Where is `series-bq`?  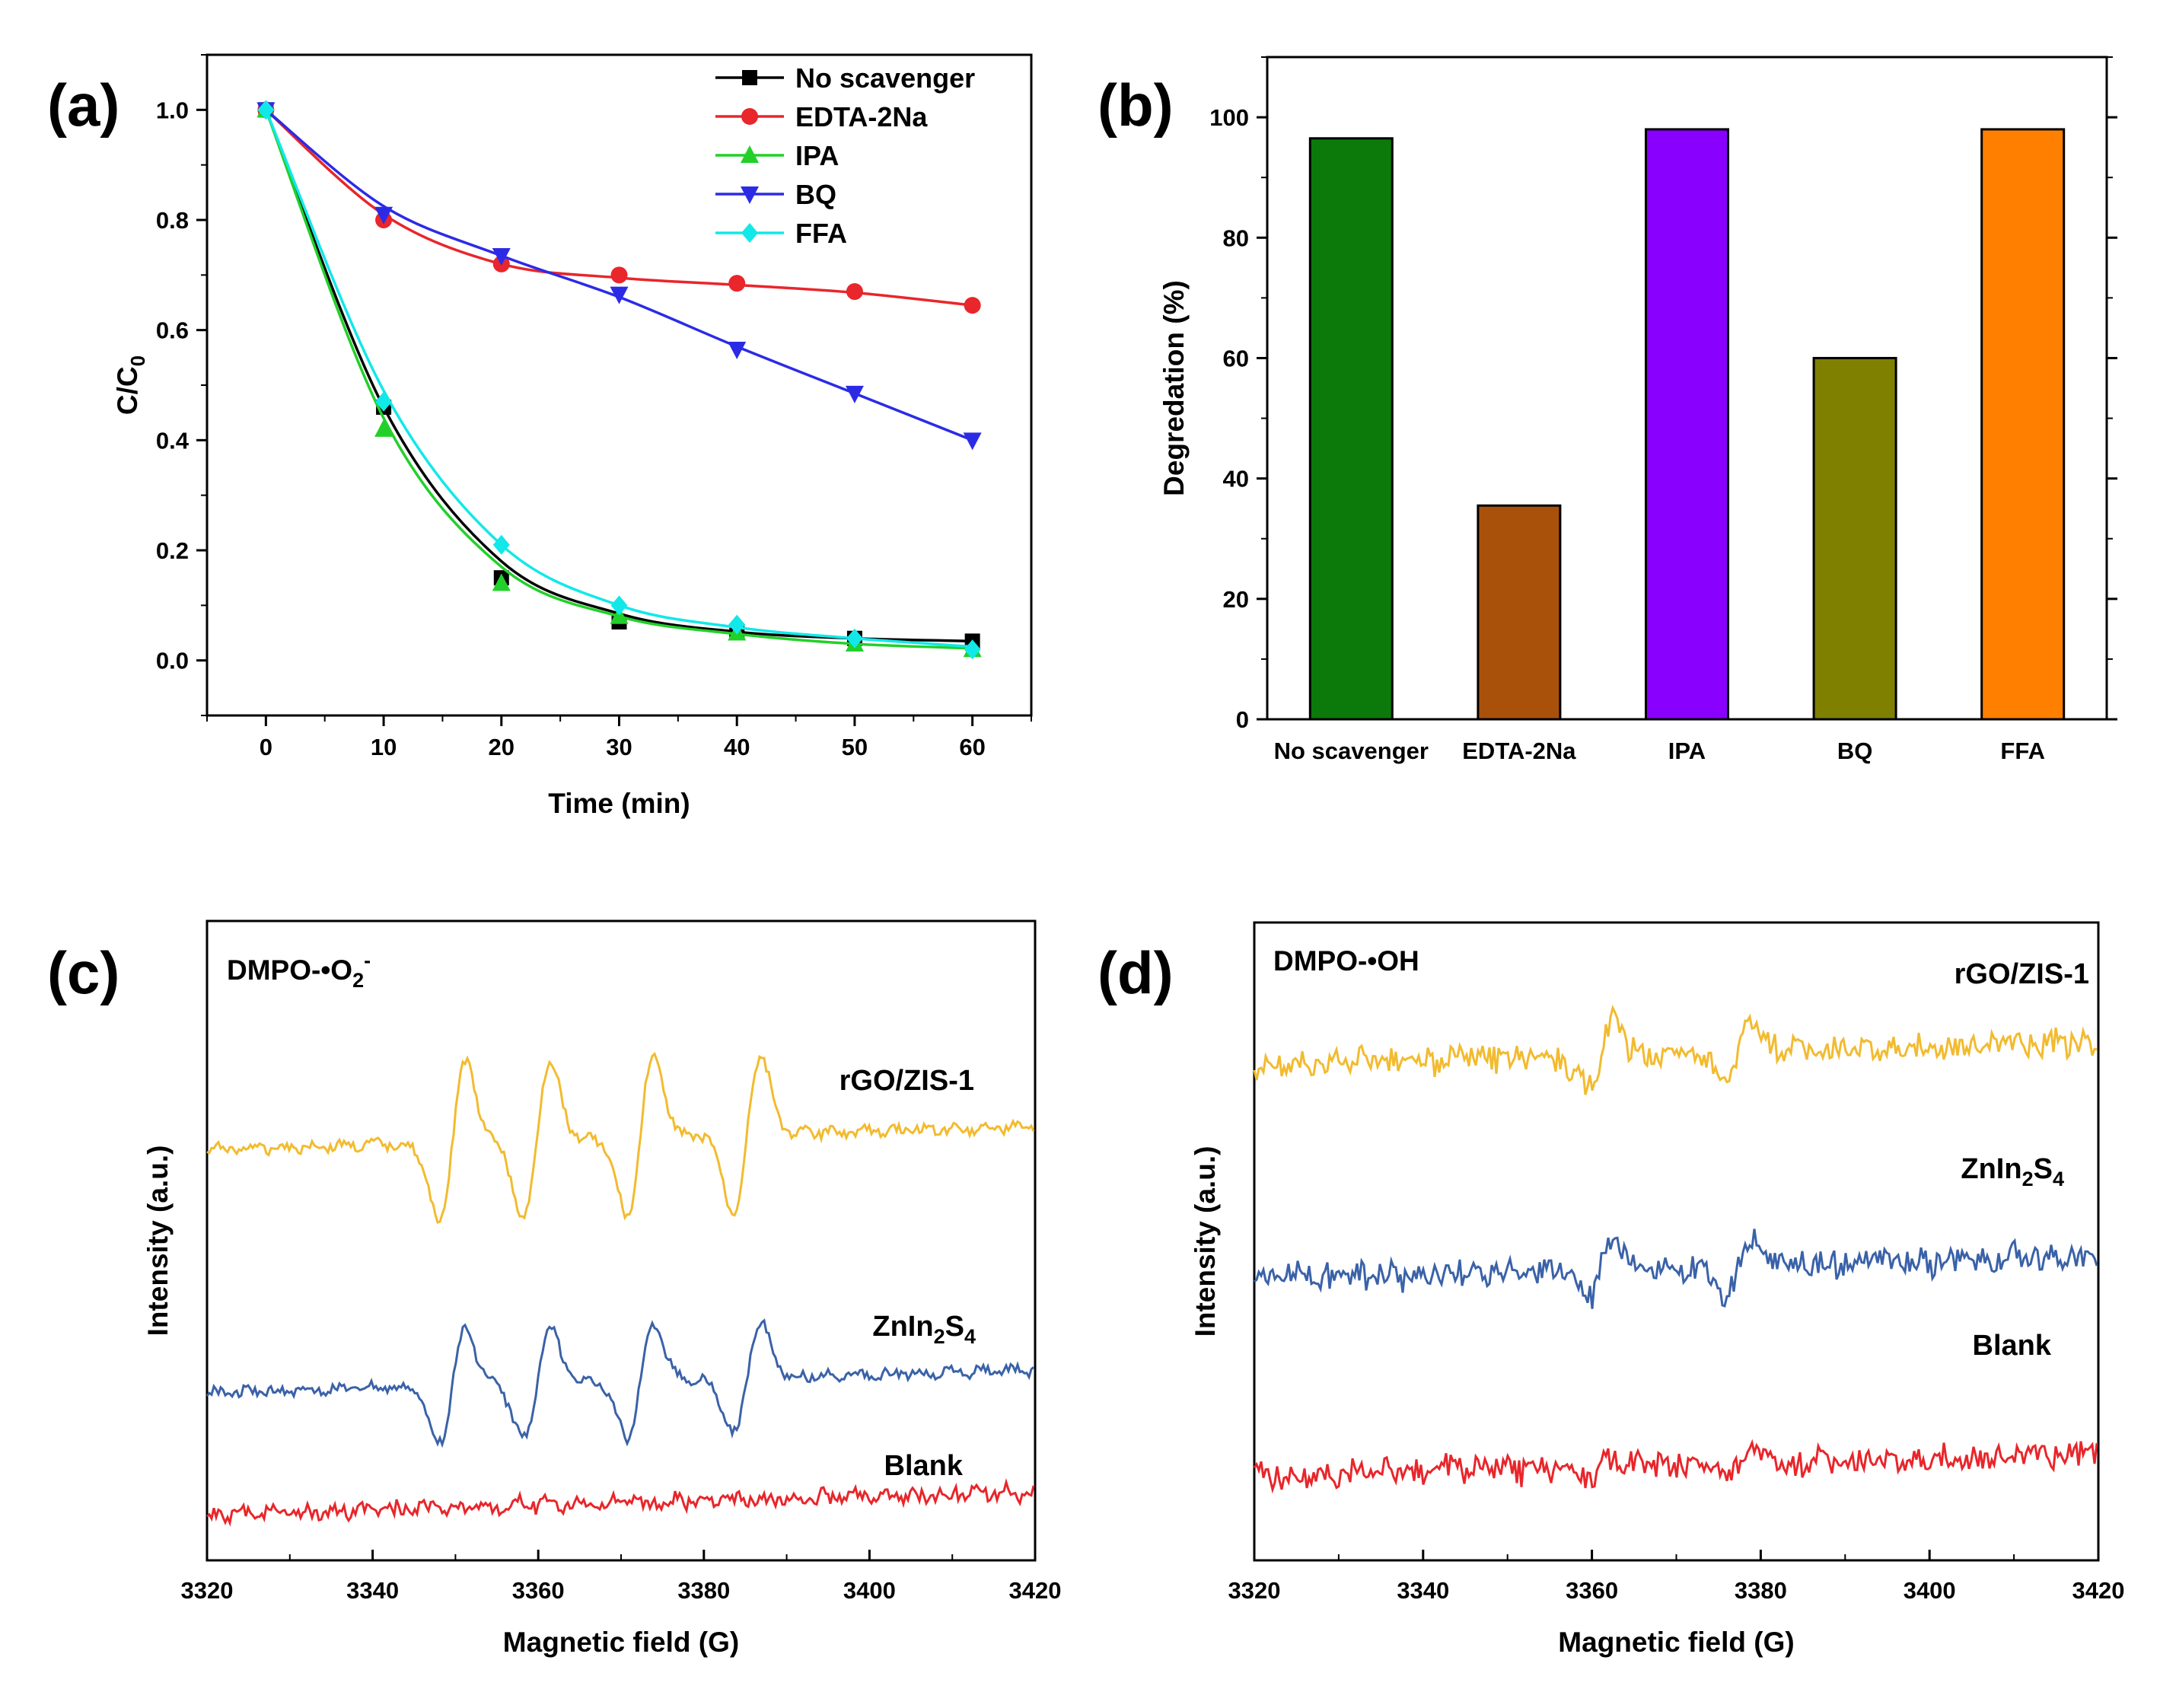 series-bq is located at coordinates (619, 276).